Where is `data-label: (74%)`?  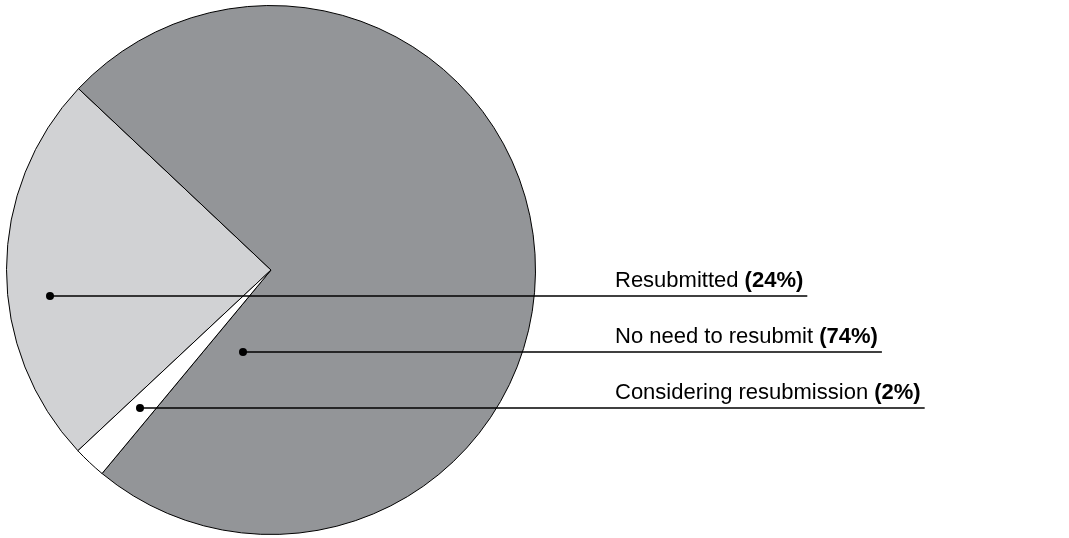 data-label: (74%) is located at coordinates (848, 335).